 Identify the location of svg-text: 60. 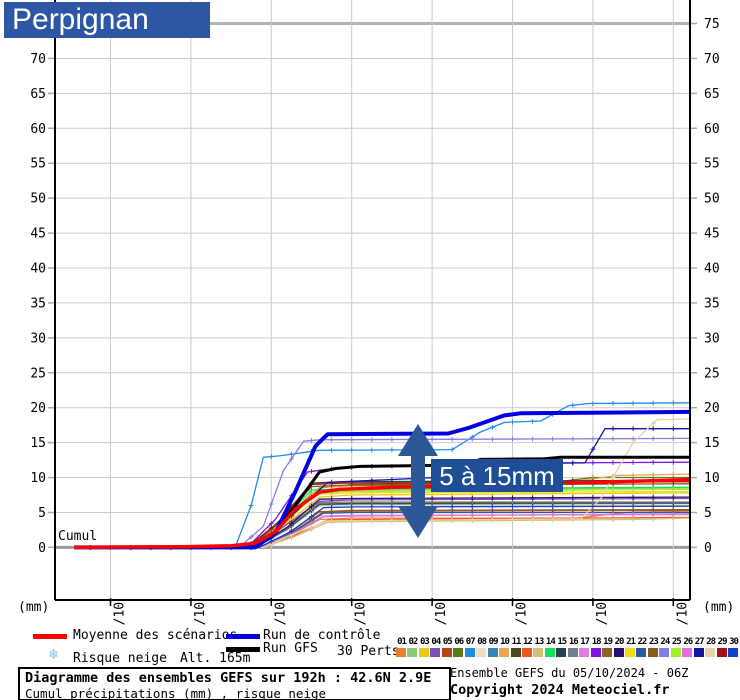
(712, 129).